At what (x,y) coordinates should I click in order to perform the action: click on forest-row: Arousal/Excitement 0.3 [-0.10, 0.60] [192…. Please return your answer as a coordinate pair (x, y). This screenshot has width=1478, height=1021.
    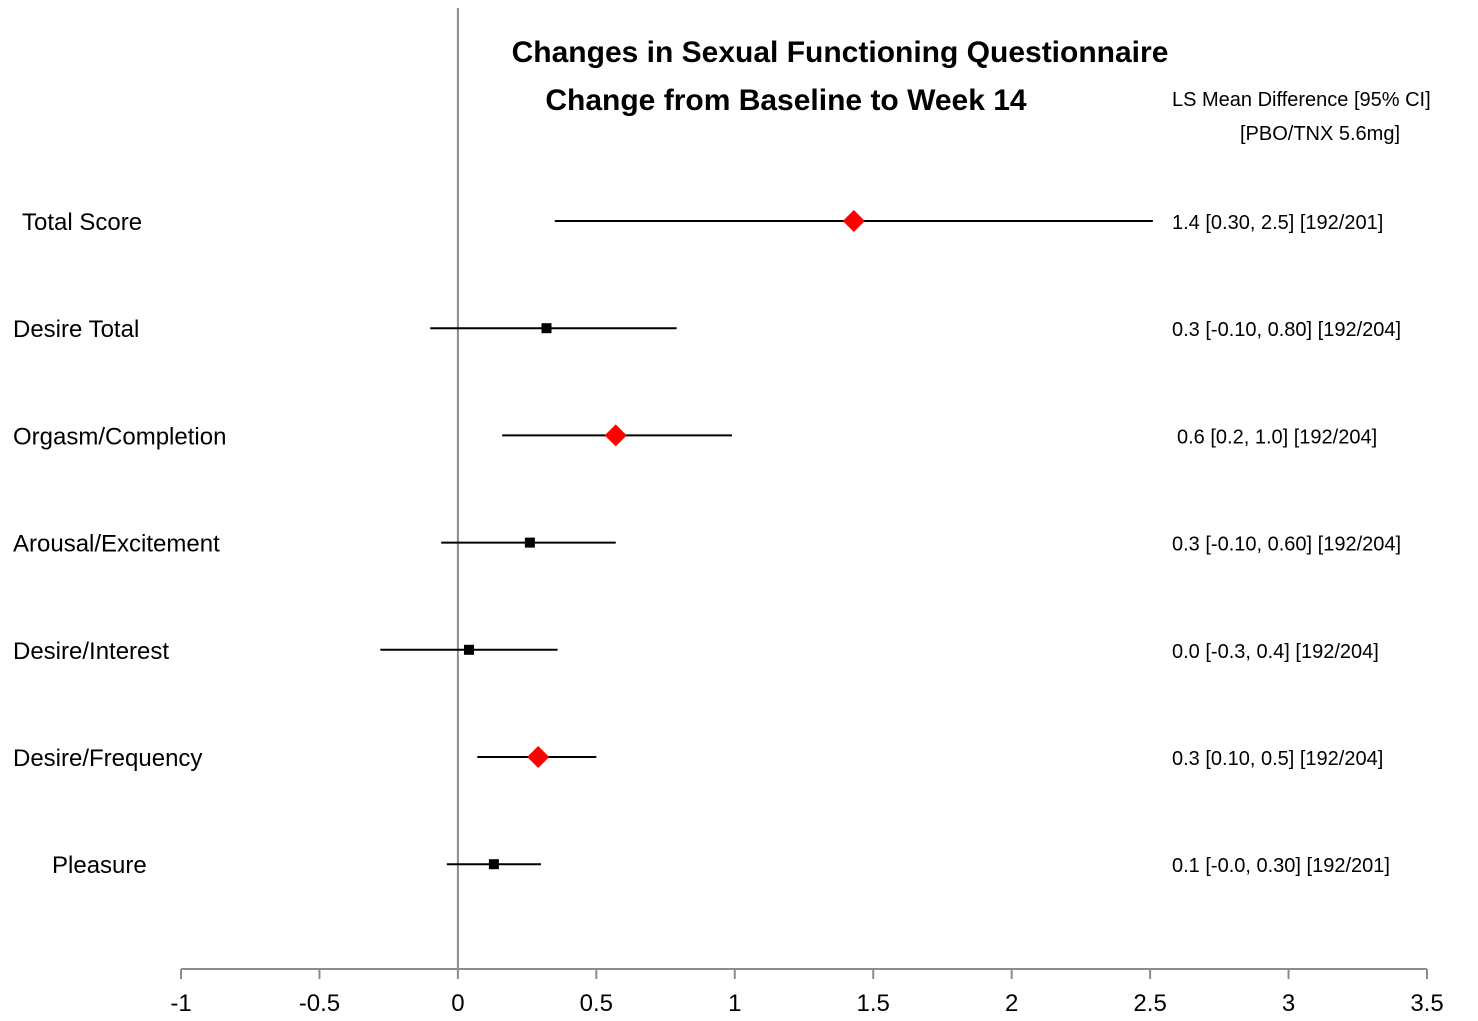
    Looking at the image, I should click on (707, 544).